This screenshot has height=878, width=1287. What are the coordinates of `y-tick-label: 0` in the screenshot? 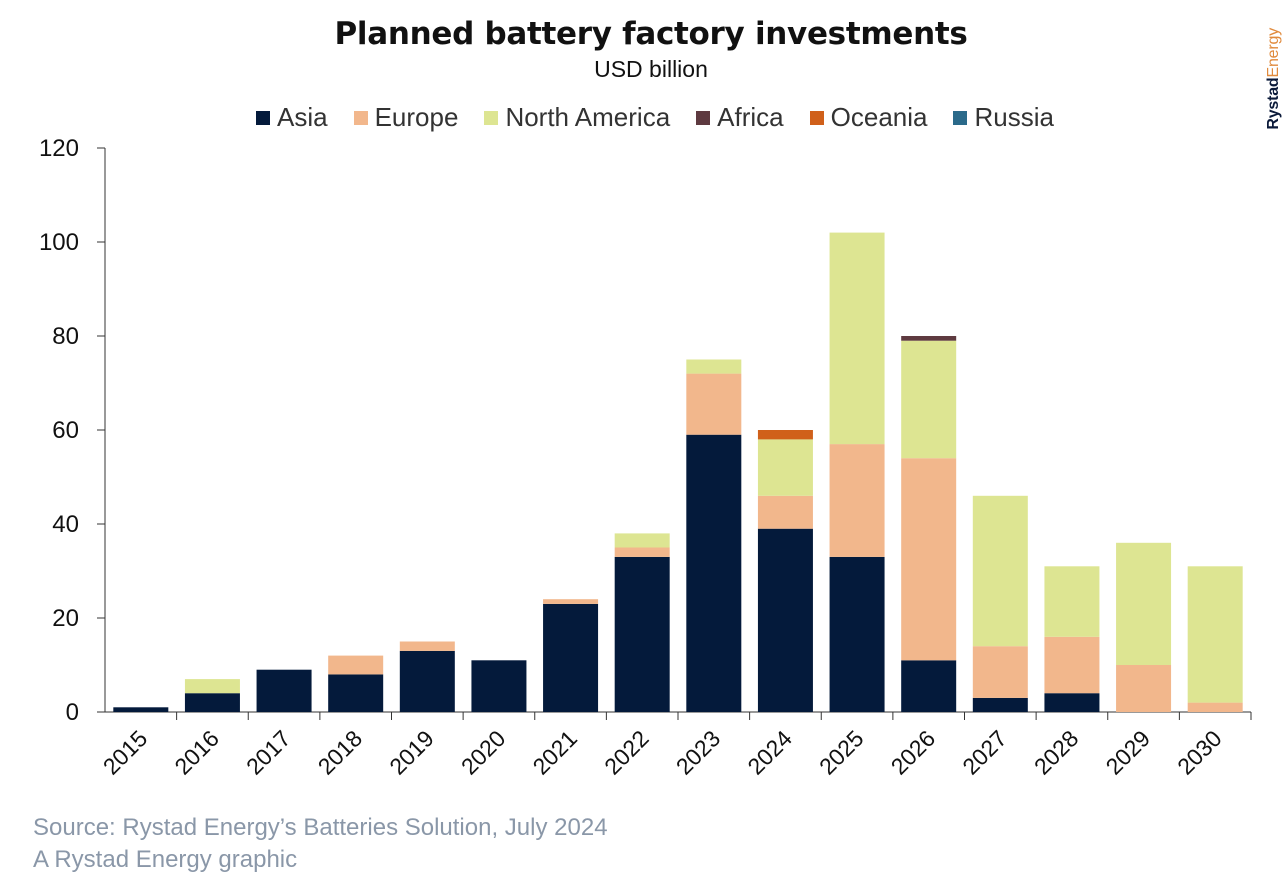 It's located at (72, 712).